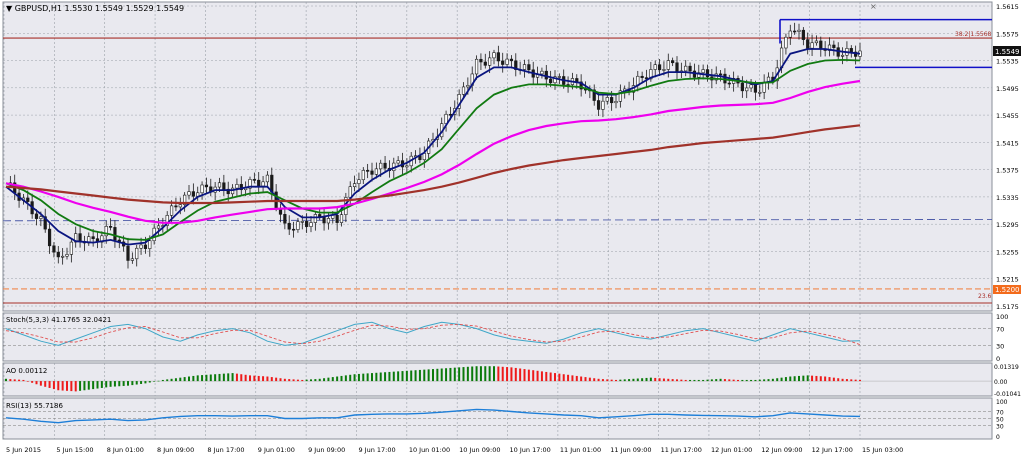 The image size is (1024, 461). I want to click on time-tick-label: 15 Jun 03:00, so click(882, 450).